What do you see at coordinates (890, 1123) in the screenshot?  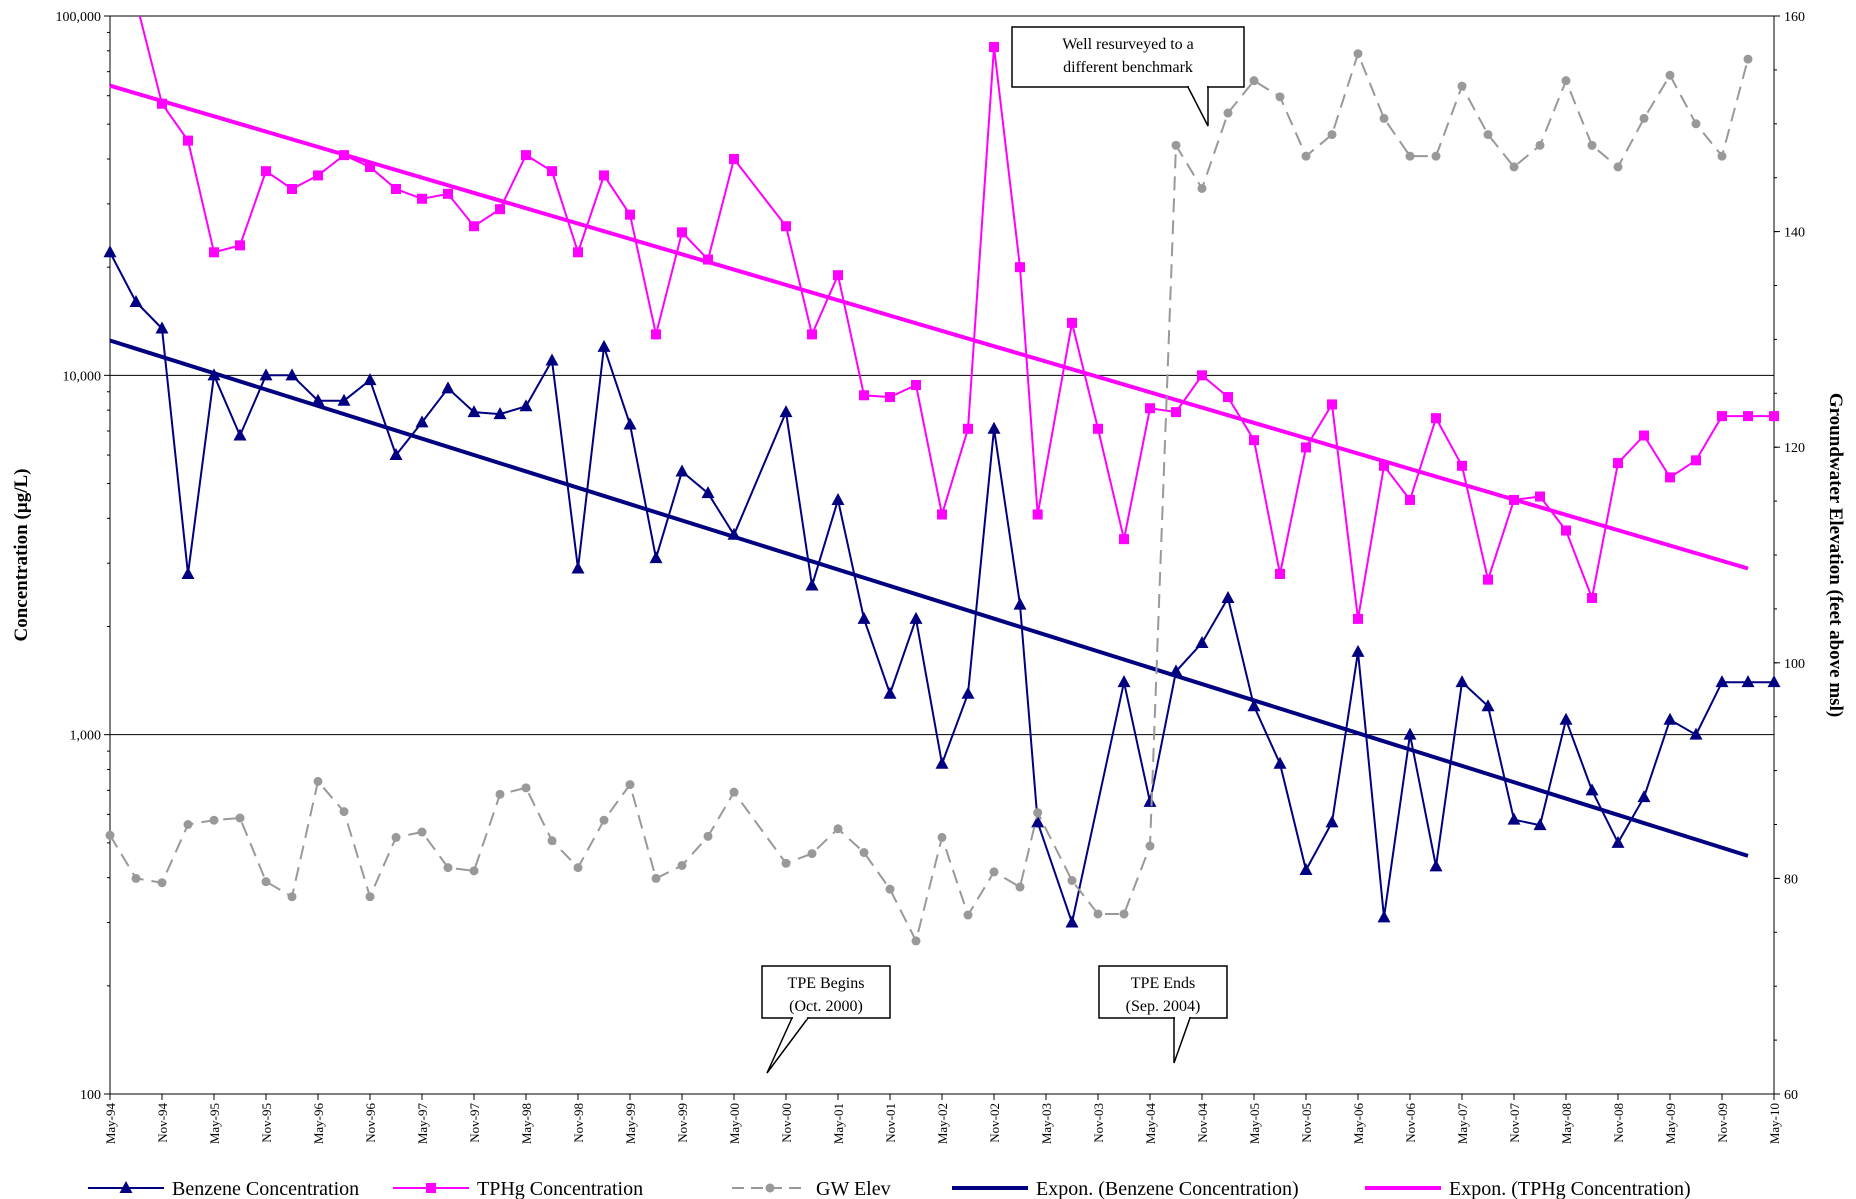 I see `x-tick-label: Nov-01` at bounding box center [890, 1123].